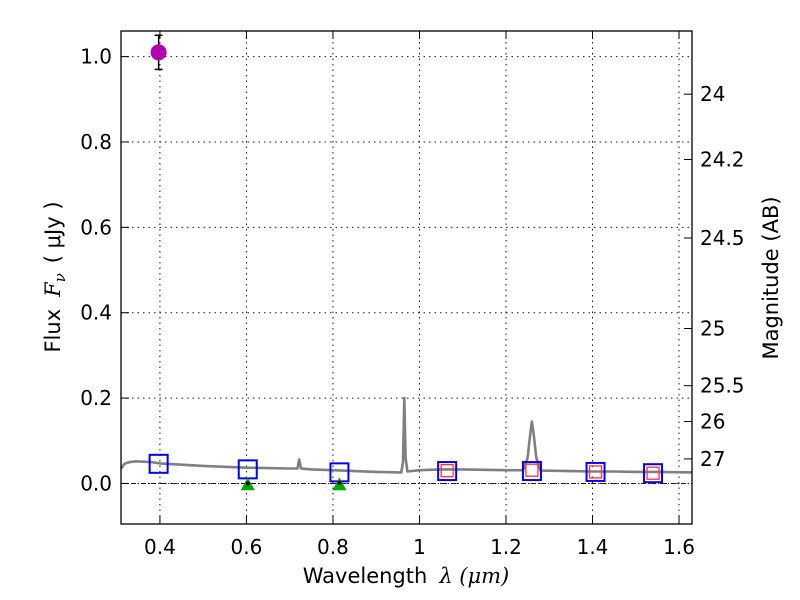 The image size is (800, 600). Describe the element at coordinates (247, 547) in the screenshot. I see `x-tick-label: 0.6` at that location.